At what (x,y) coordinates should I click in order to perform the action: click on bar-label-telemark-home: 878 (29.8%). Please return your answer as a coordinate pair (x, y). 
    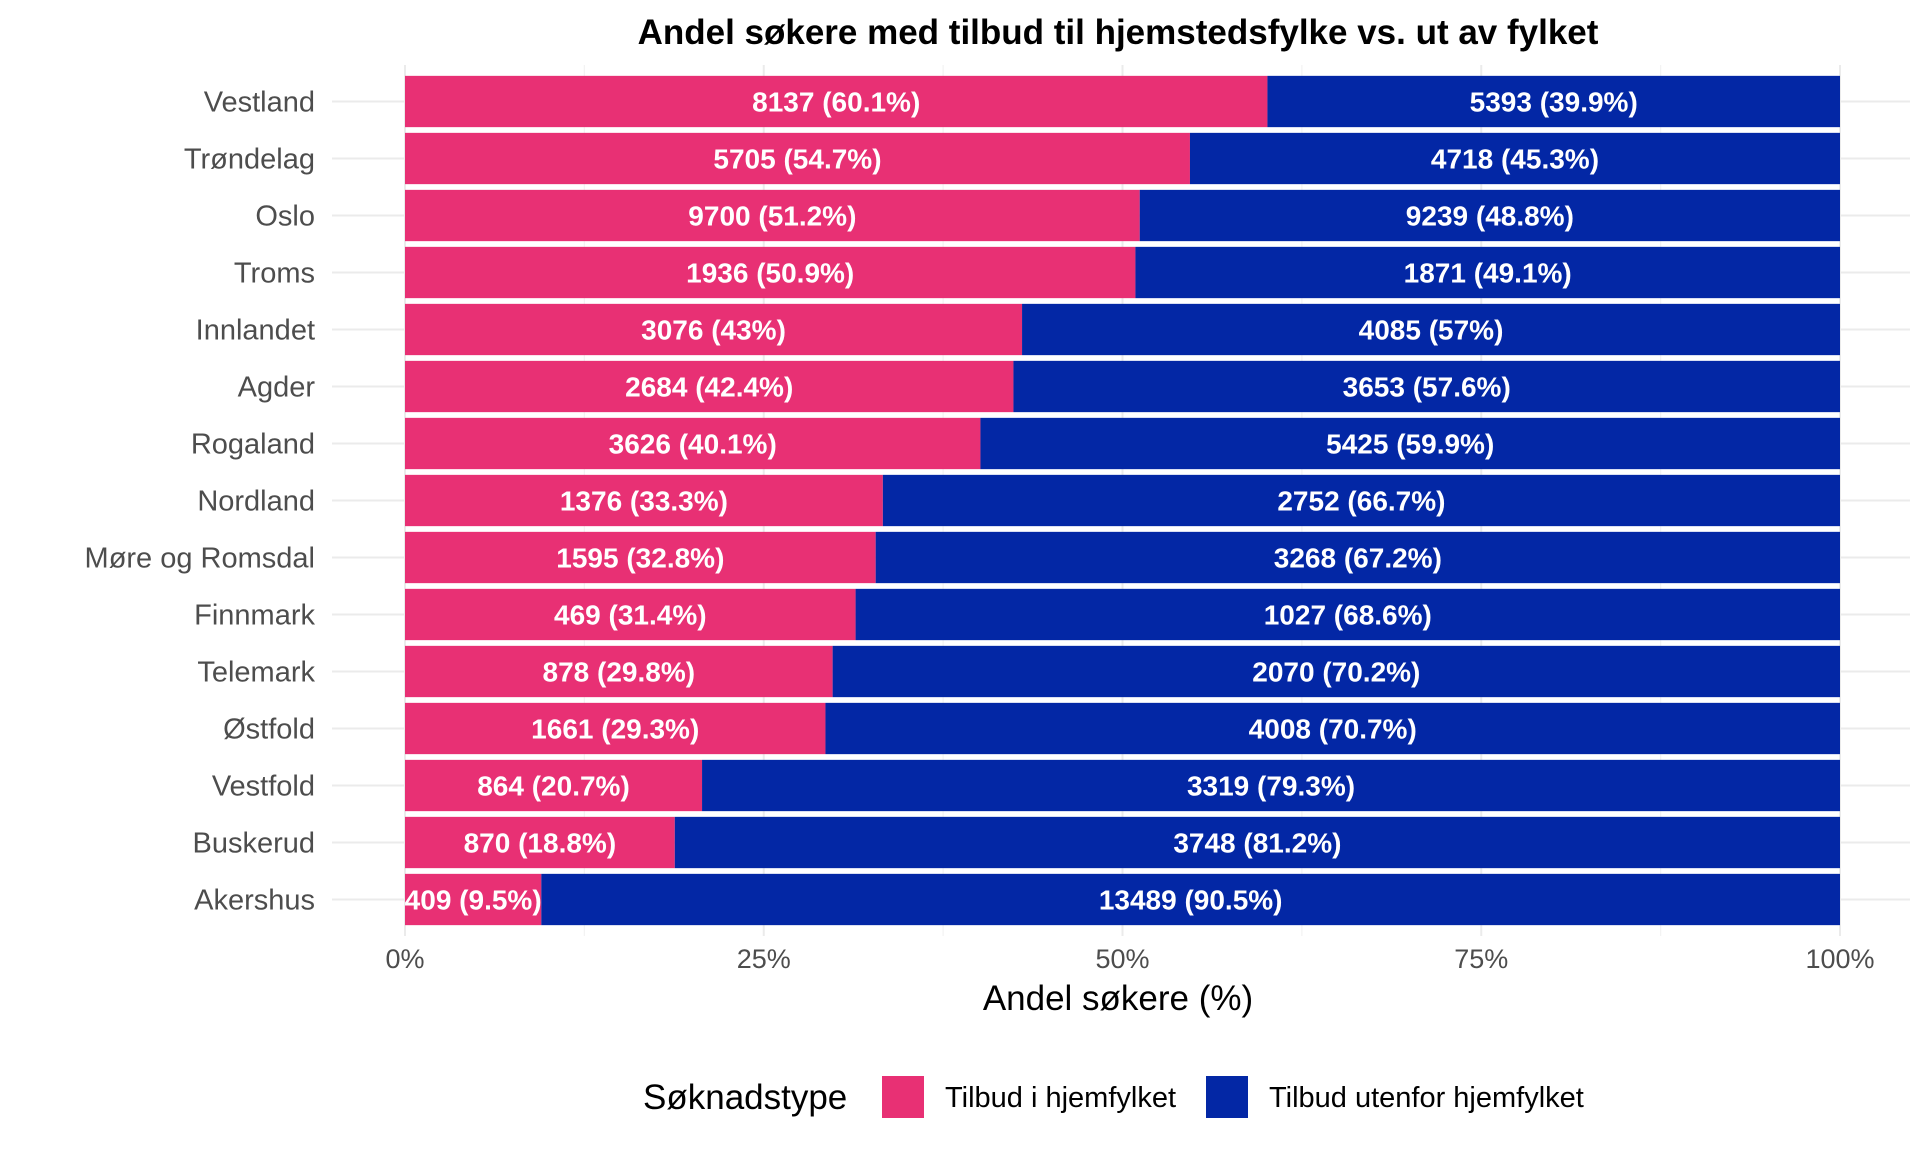
    Looking at the image, I should click on (619, 672).